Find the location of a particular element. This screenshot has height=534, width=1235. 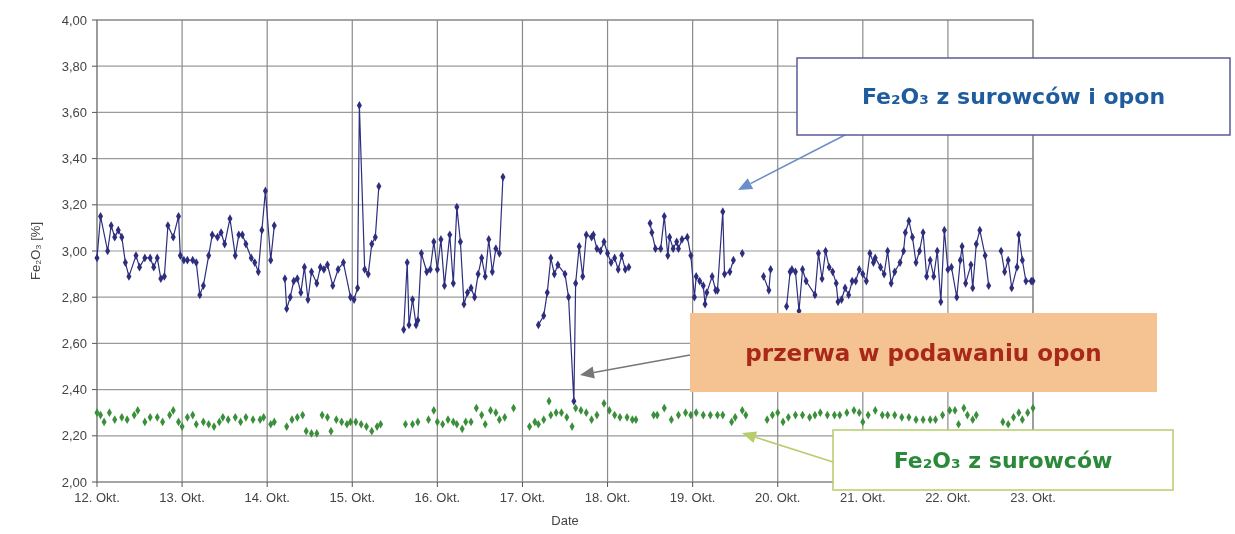

x-tick-label: 21. Okt. is located at coordinates (863, 497).